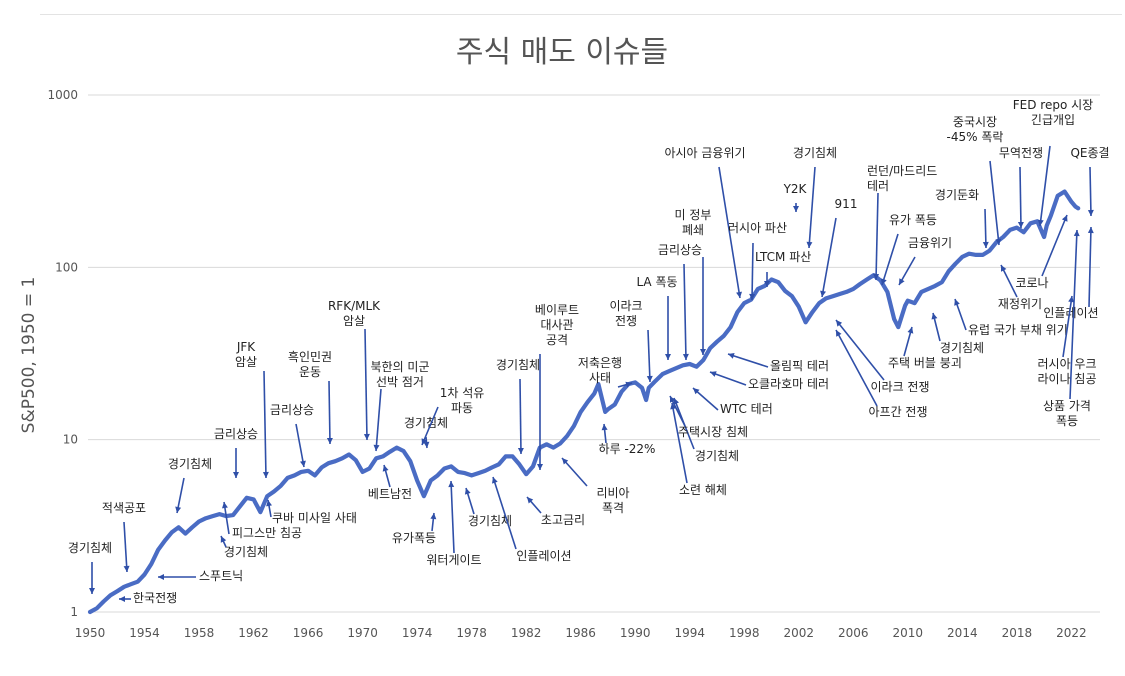 This screenshot has width=1125, height=676. I want to click on annotation: 주택 버블 붕괴, so click(925, 348).